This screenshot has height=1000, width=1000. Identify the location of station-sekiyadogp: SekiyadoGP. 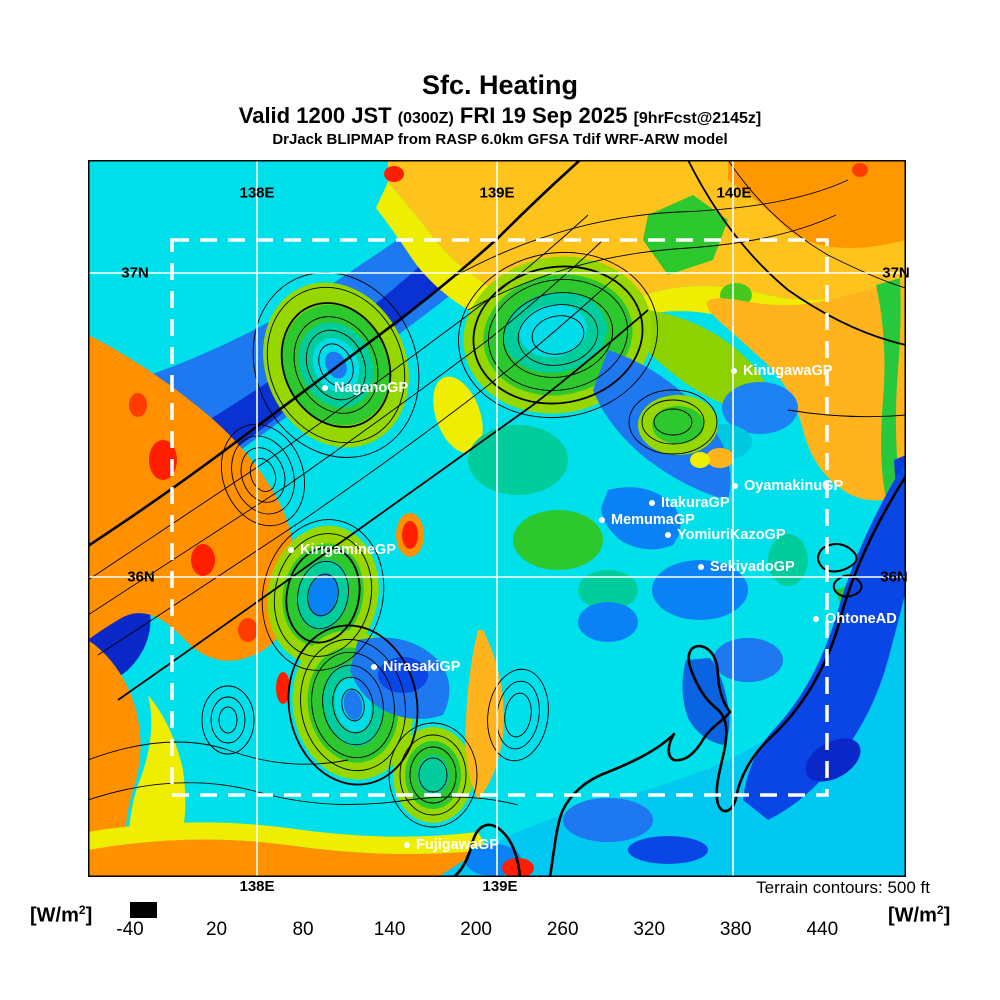
(746, 567).